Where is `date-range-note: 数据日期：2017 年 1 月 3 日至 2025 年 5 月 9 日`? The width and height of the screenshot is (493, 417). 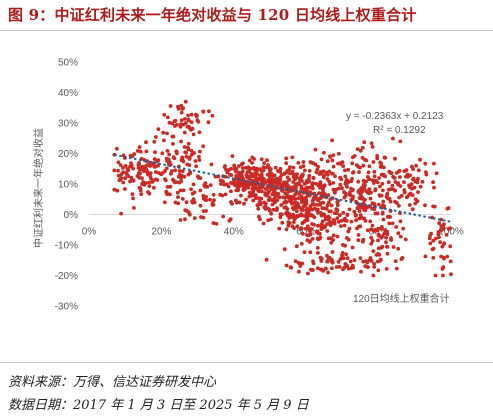 date-range-note: 数据日期：2017 年 1 月 3 日至 2025 年 5 月 9 日 is located at coordinates (158, 405).